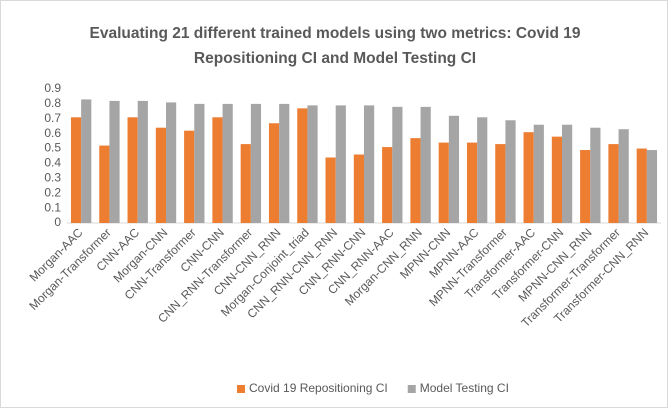  What do you see at coordinates (57, 222) in the screenshot?
I see `y-tick-label: 0` at bounding box center [57, 222].